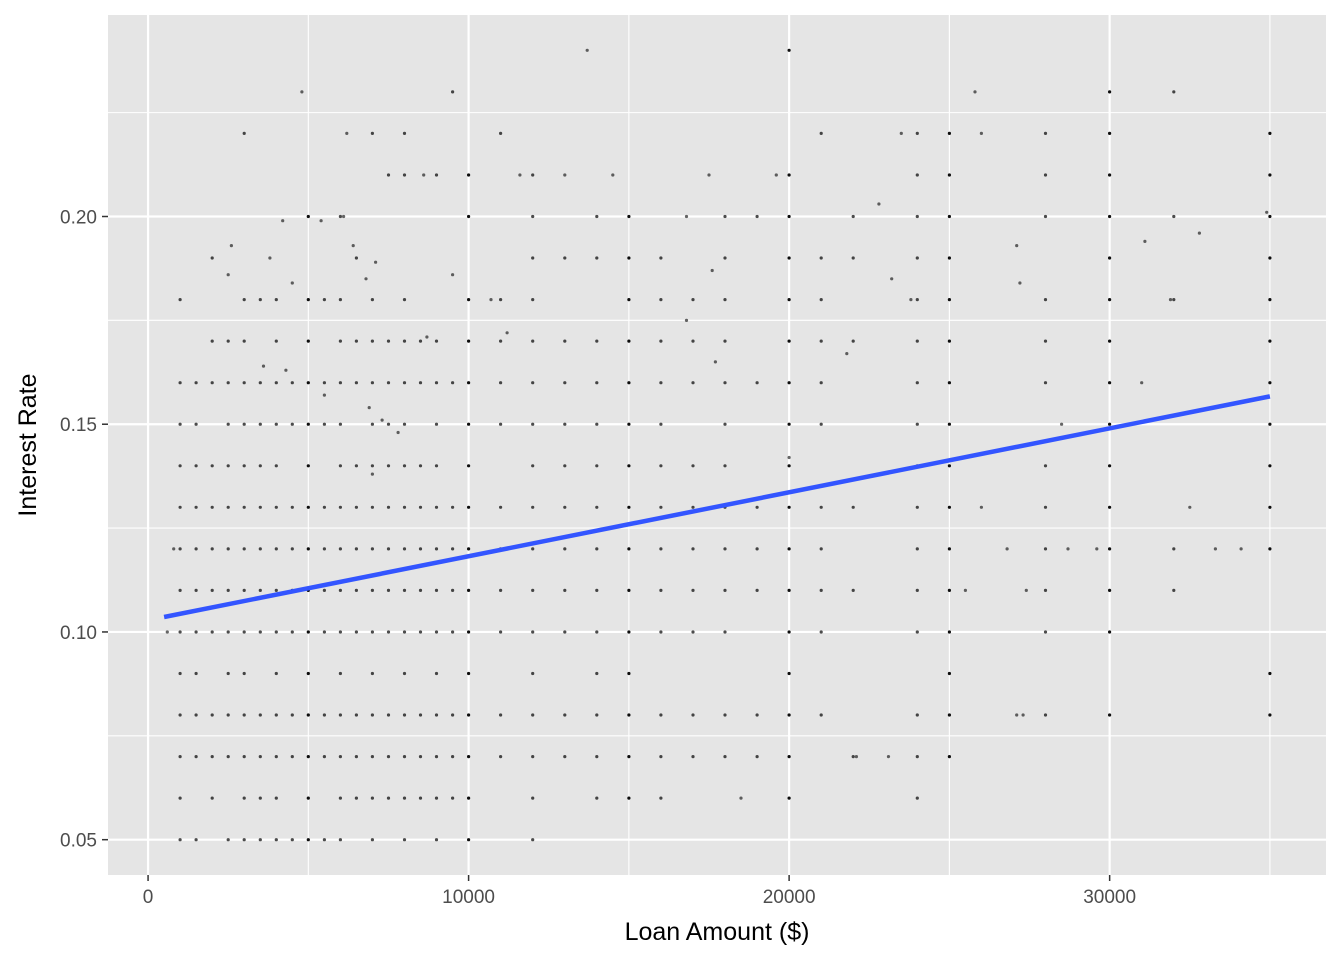 This screenshot has height=965, width=1344. What do you see at coordinates (84, 529) in the screenshot?
I see `y-axis: 0.05 0.10 0.15 0.20` at bounding box center [84, 529].